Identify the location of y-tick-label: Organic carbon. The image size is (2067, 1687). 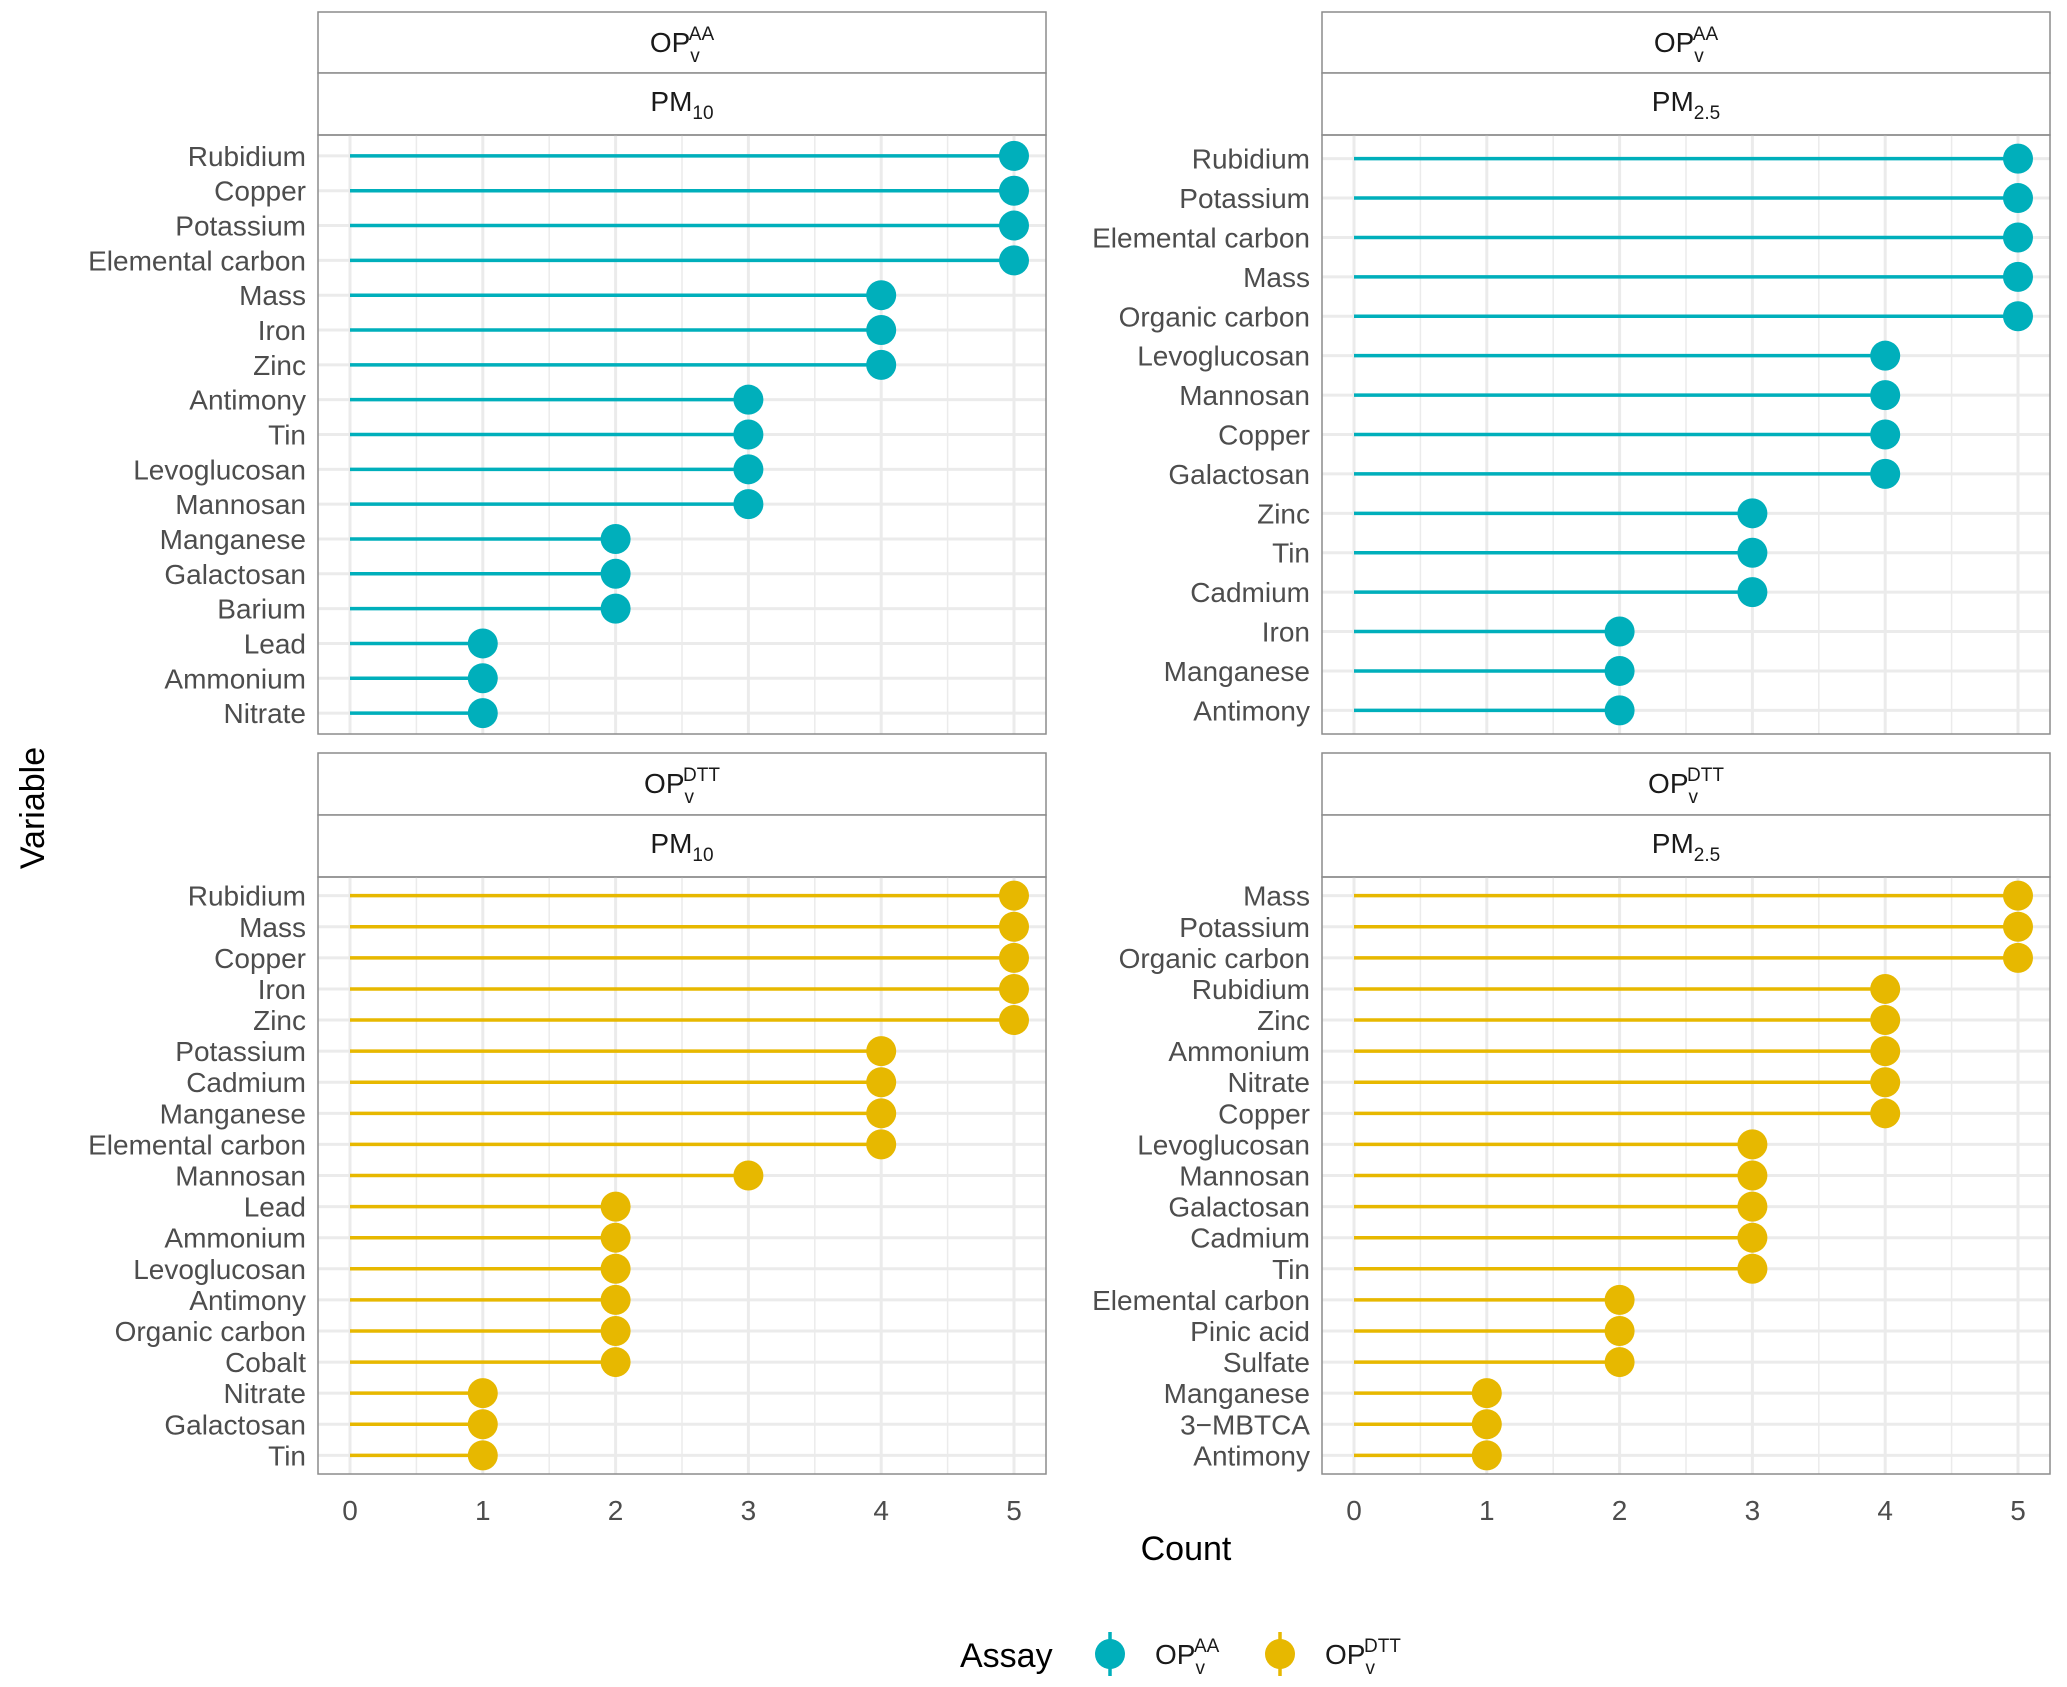
(210, 1331).